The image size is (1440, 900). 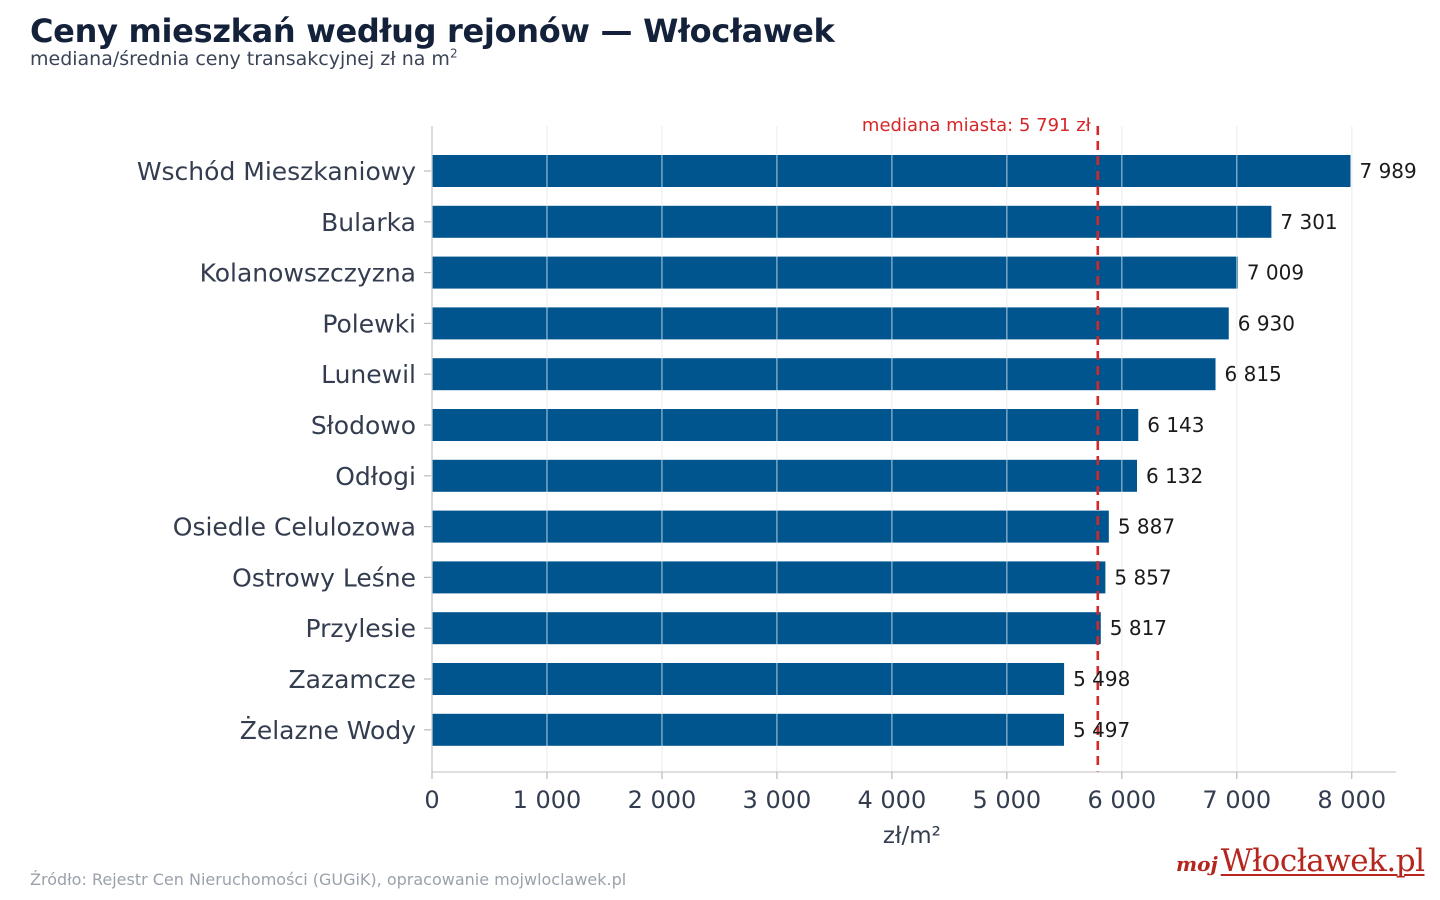 What do you see at coordinates (308, 273) in the screenshot?
I see `category-label-2: Kolanowszczyzna` at bounding box center [308, 273].